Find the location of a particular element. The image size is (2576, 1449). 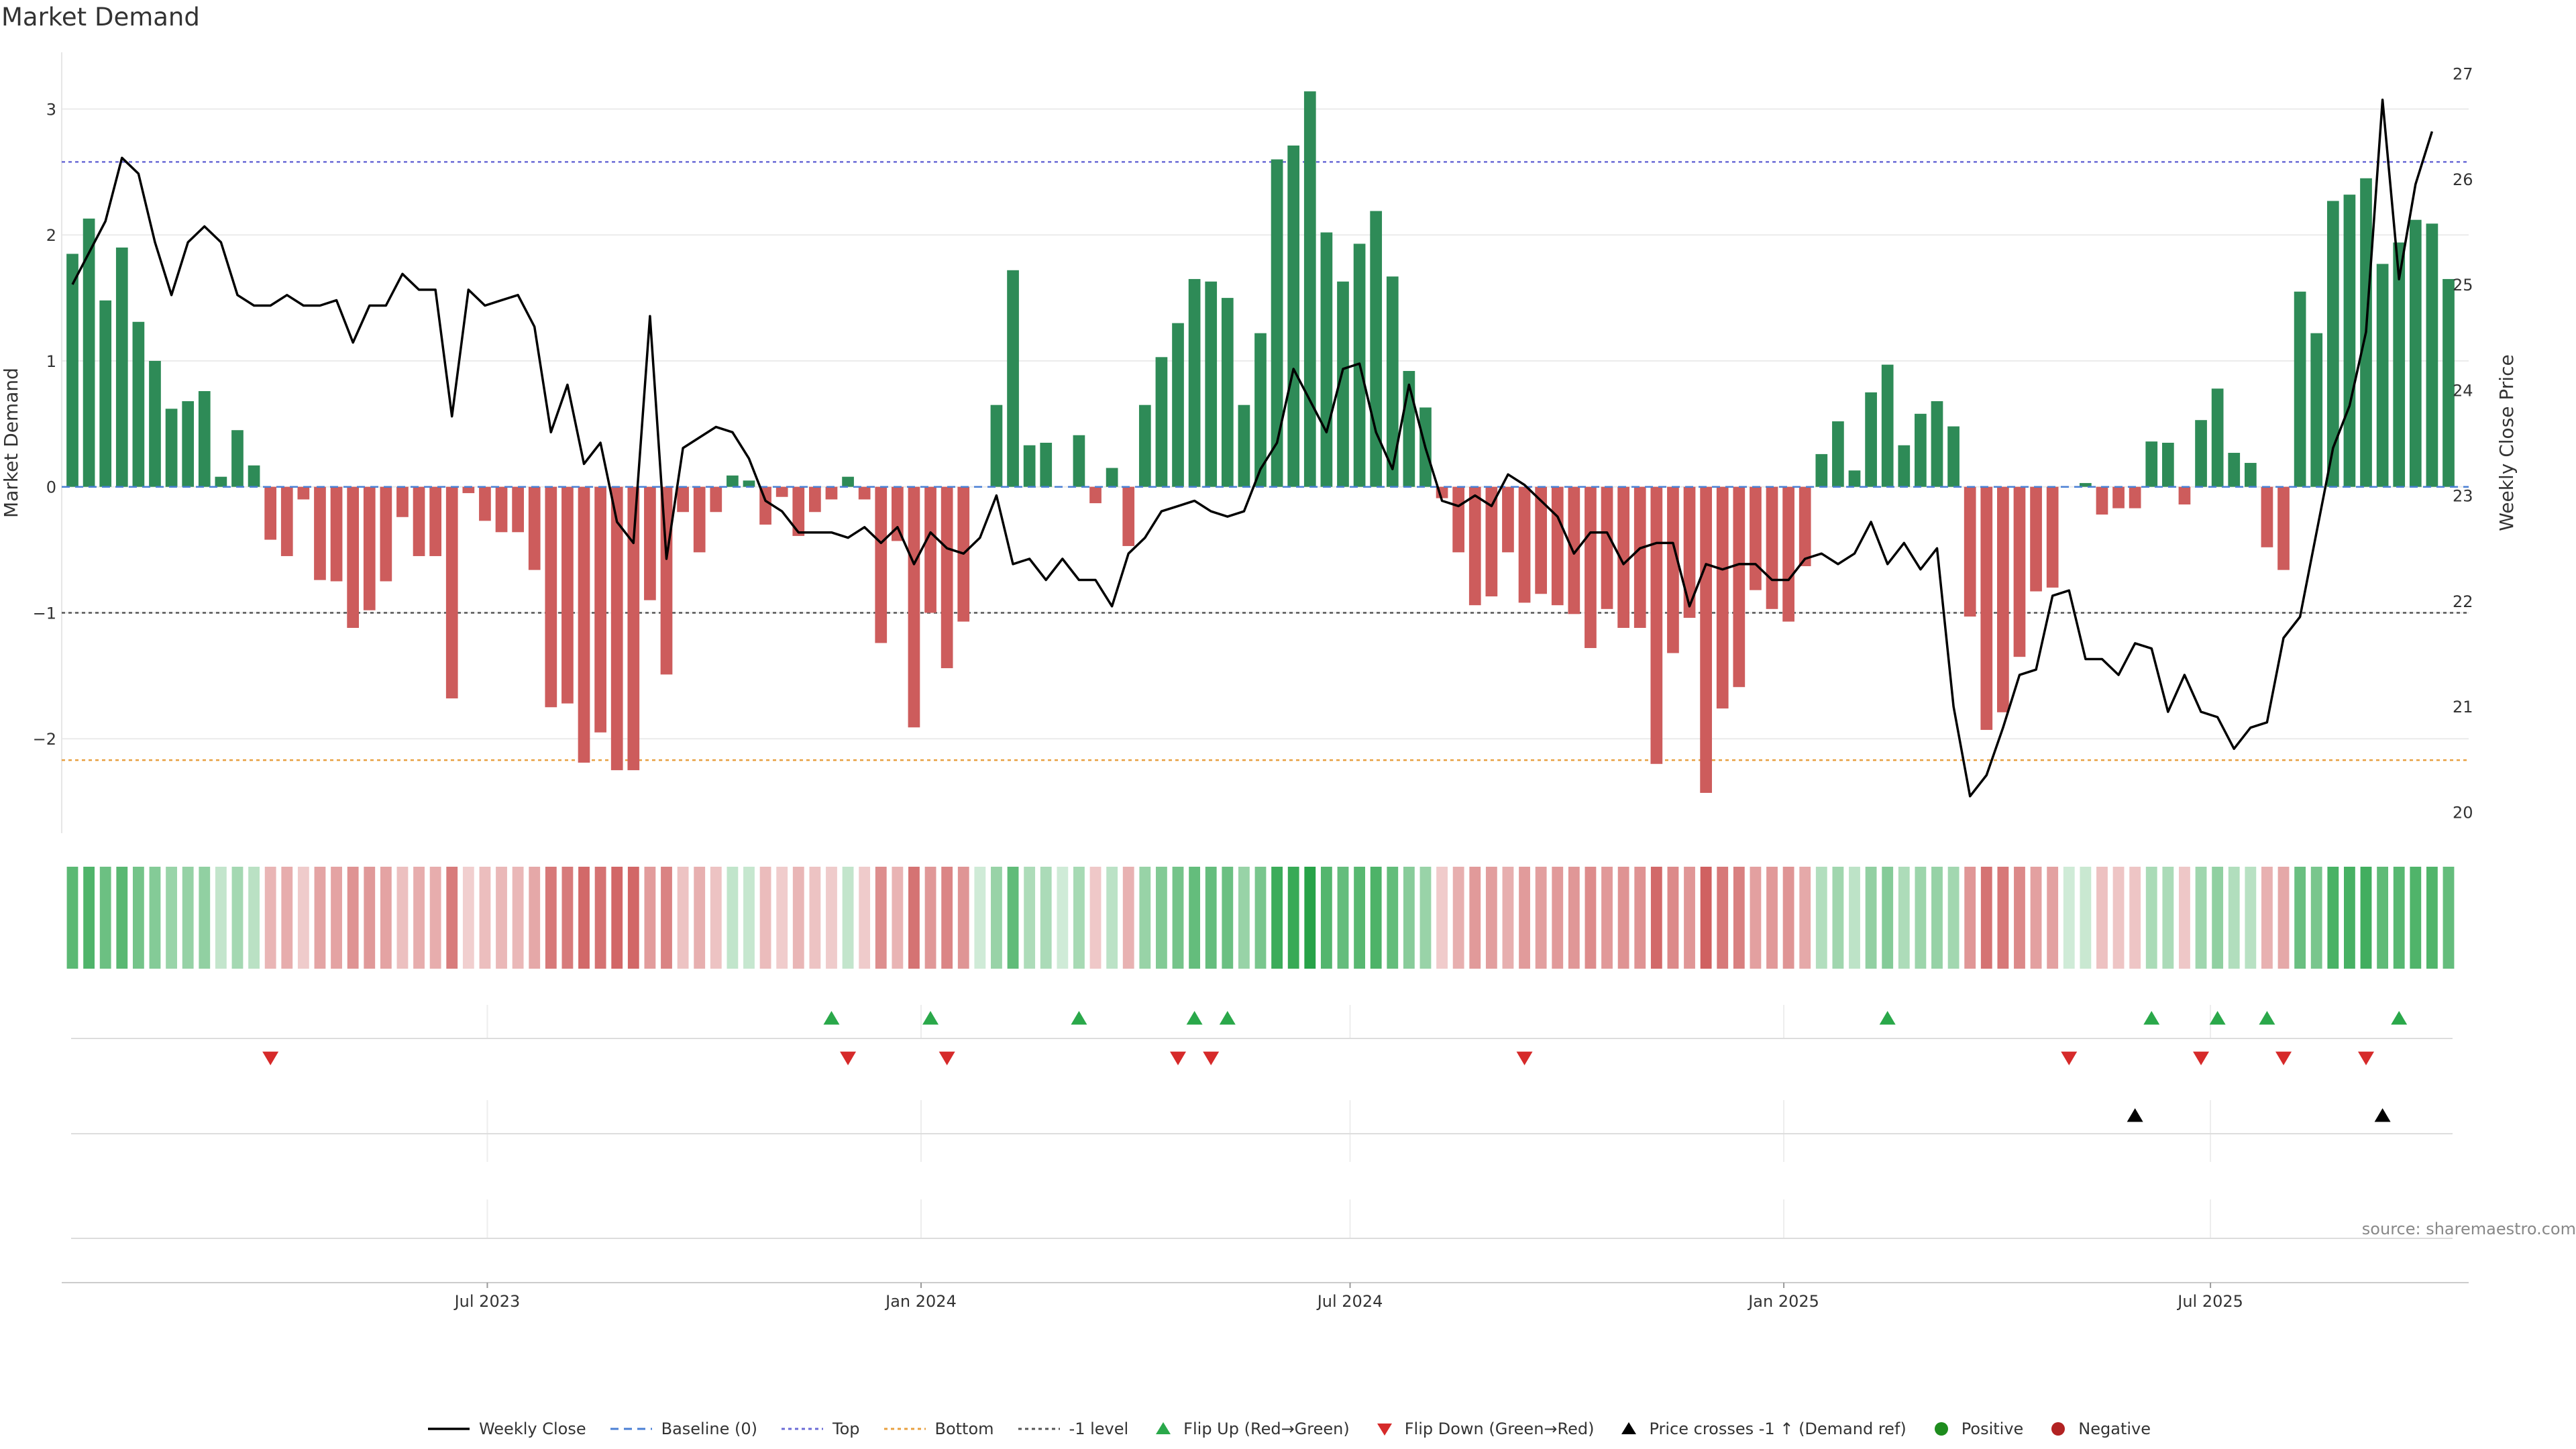

legend-item-bottom: Bottom is located at coordinates (937, 1429).